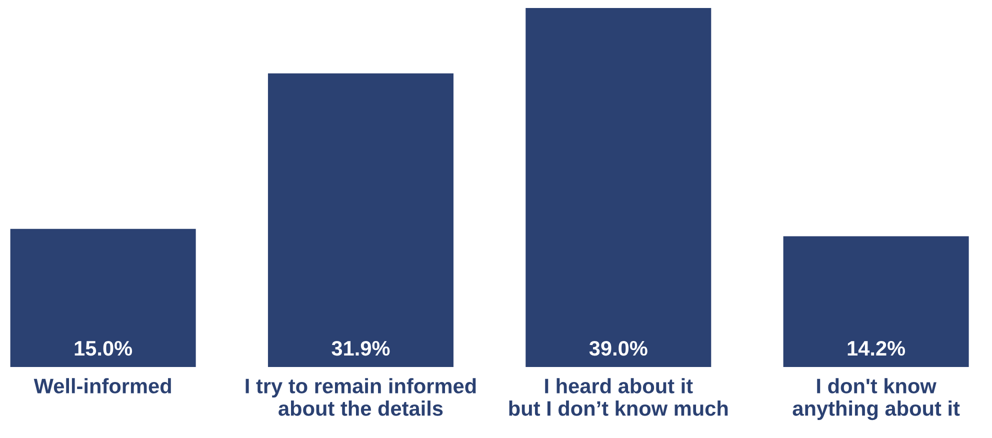 The width and height of the screenshot is (992, 438). Describe the element at coordinates (618, 348) in the screenshot. I see `data-label: 39.0%` at that location.